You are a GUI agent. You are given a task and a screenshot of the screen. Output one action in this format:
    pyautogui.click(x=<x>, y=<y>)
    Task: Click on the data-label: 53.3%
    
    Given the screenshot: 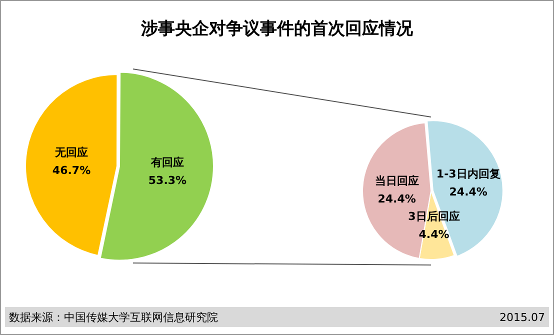 What is the action you would take?
    pyautogui.click(x=167, y=181)
    